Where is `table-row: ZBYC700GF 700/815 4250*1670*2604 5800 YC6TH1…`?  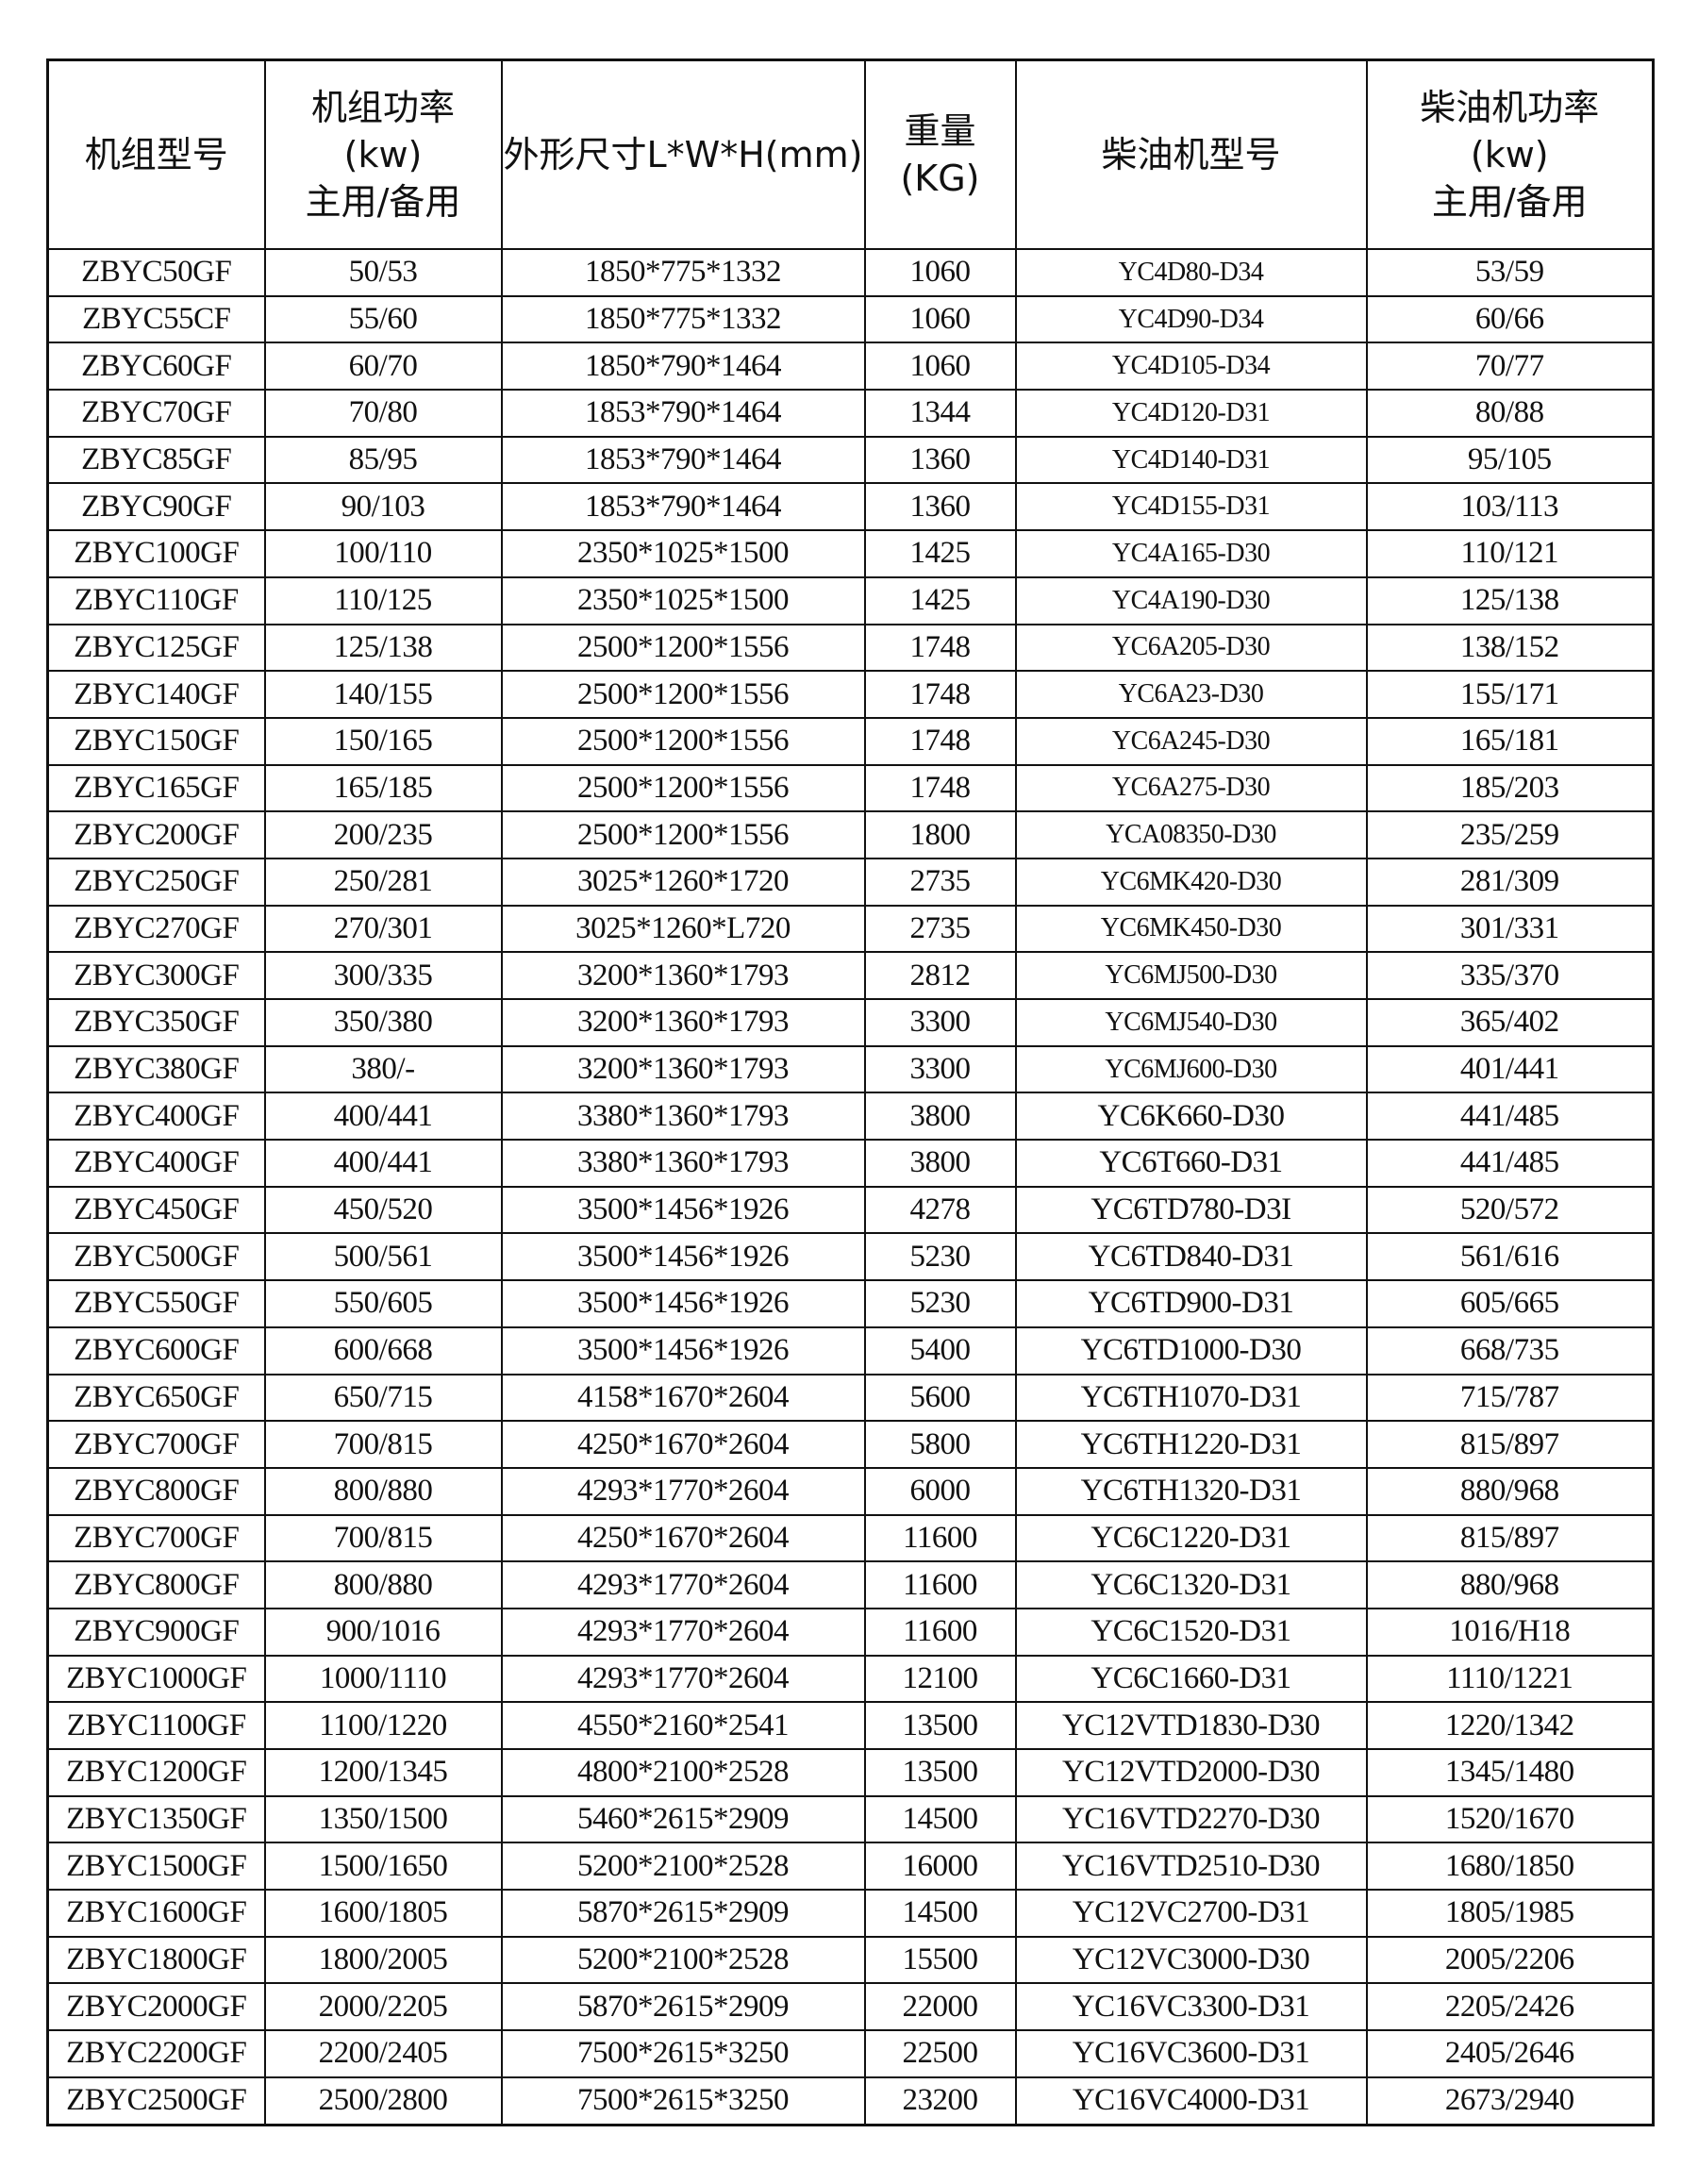
table-row: ZBYC700GF 700/815 4250*1670*2604 5800 YC6TH1… is located at coordinates (850, 1444).